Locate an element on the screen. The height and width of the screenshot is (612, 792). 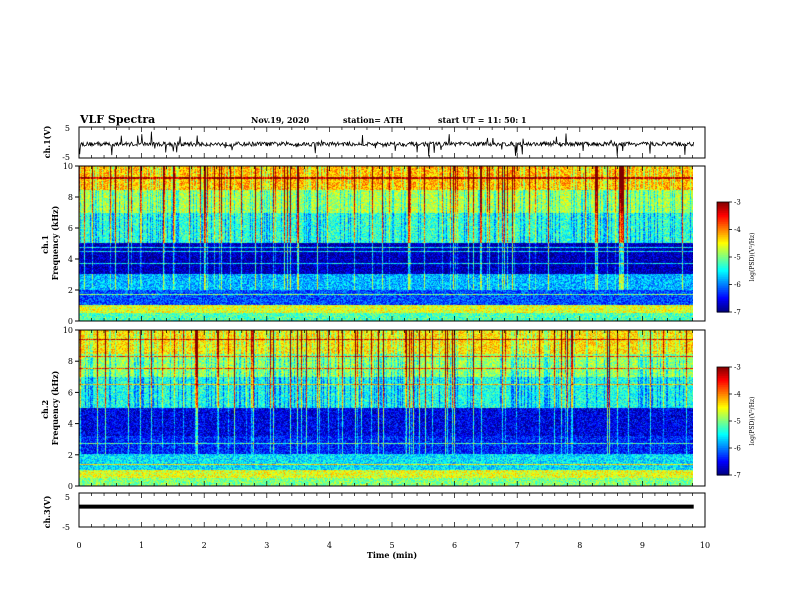
ch2-spectrogram-ytick-label: 6 is located at coordinates (70, 392).